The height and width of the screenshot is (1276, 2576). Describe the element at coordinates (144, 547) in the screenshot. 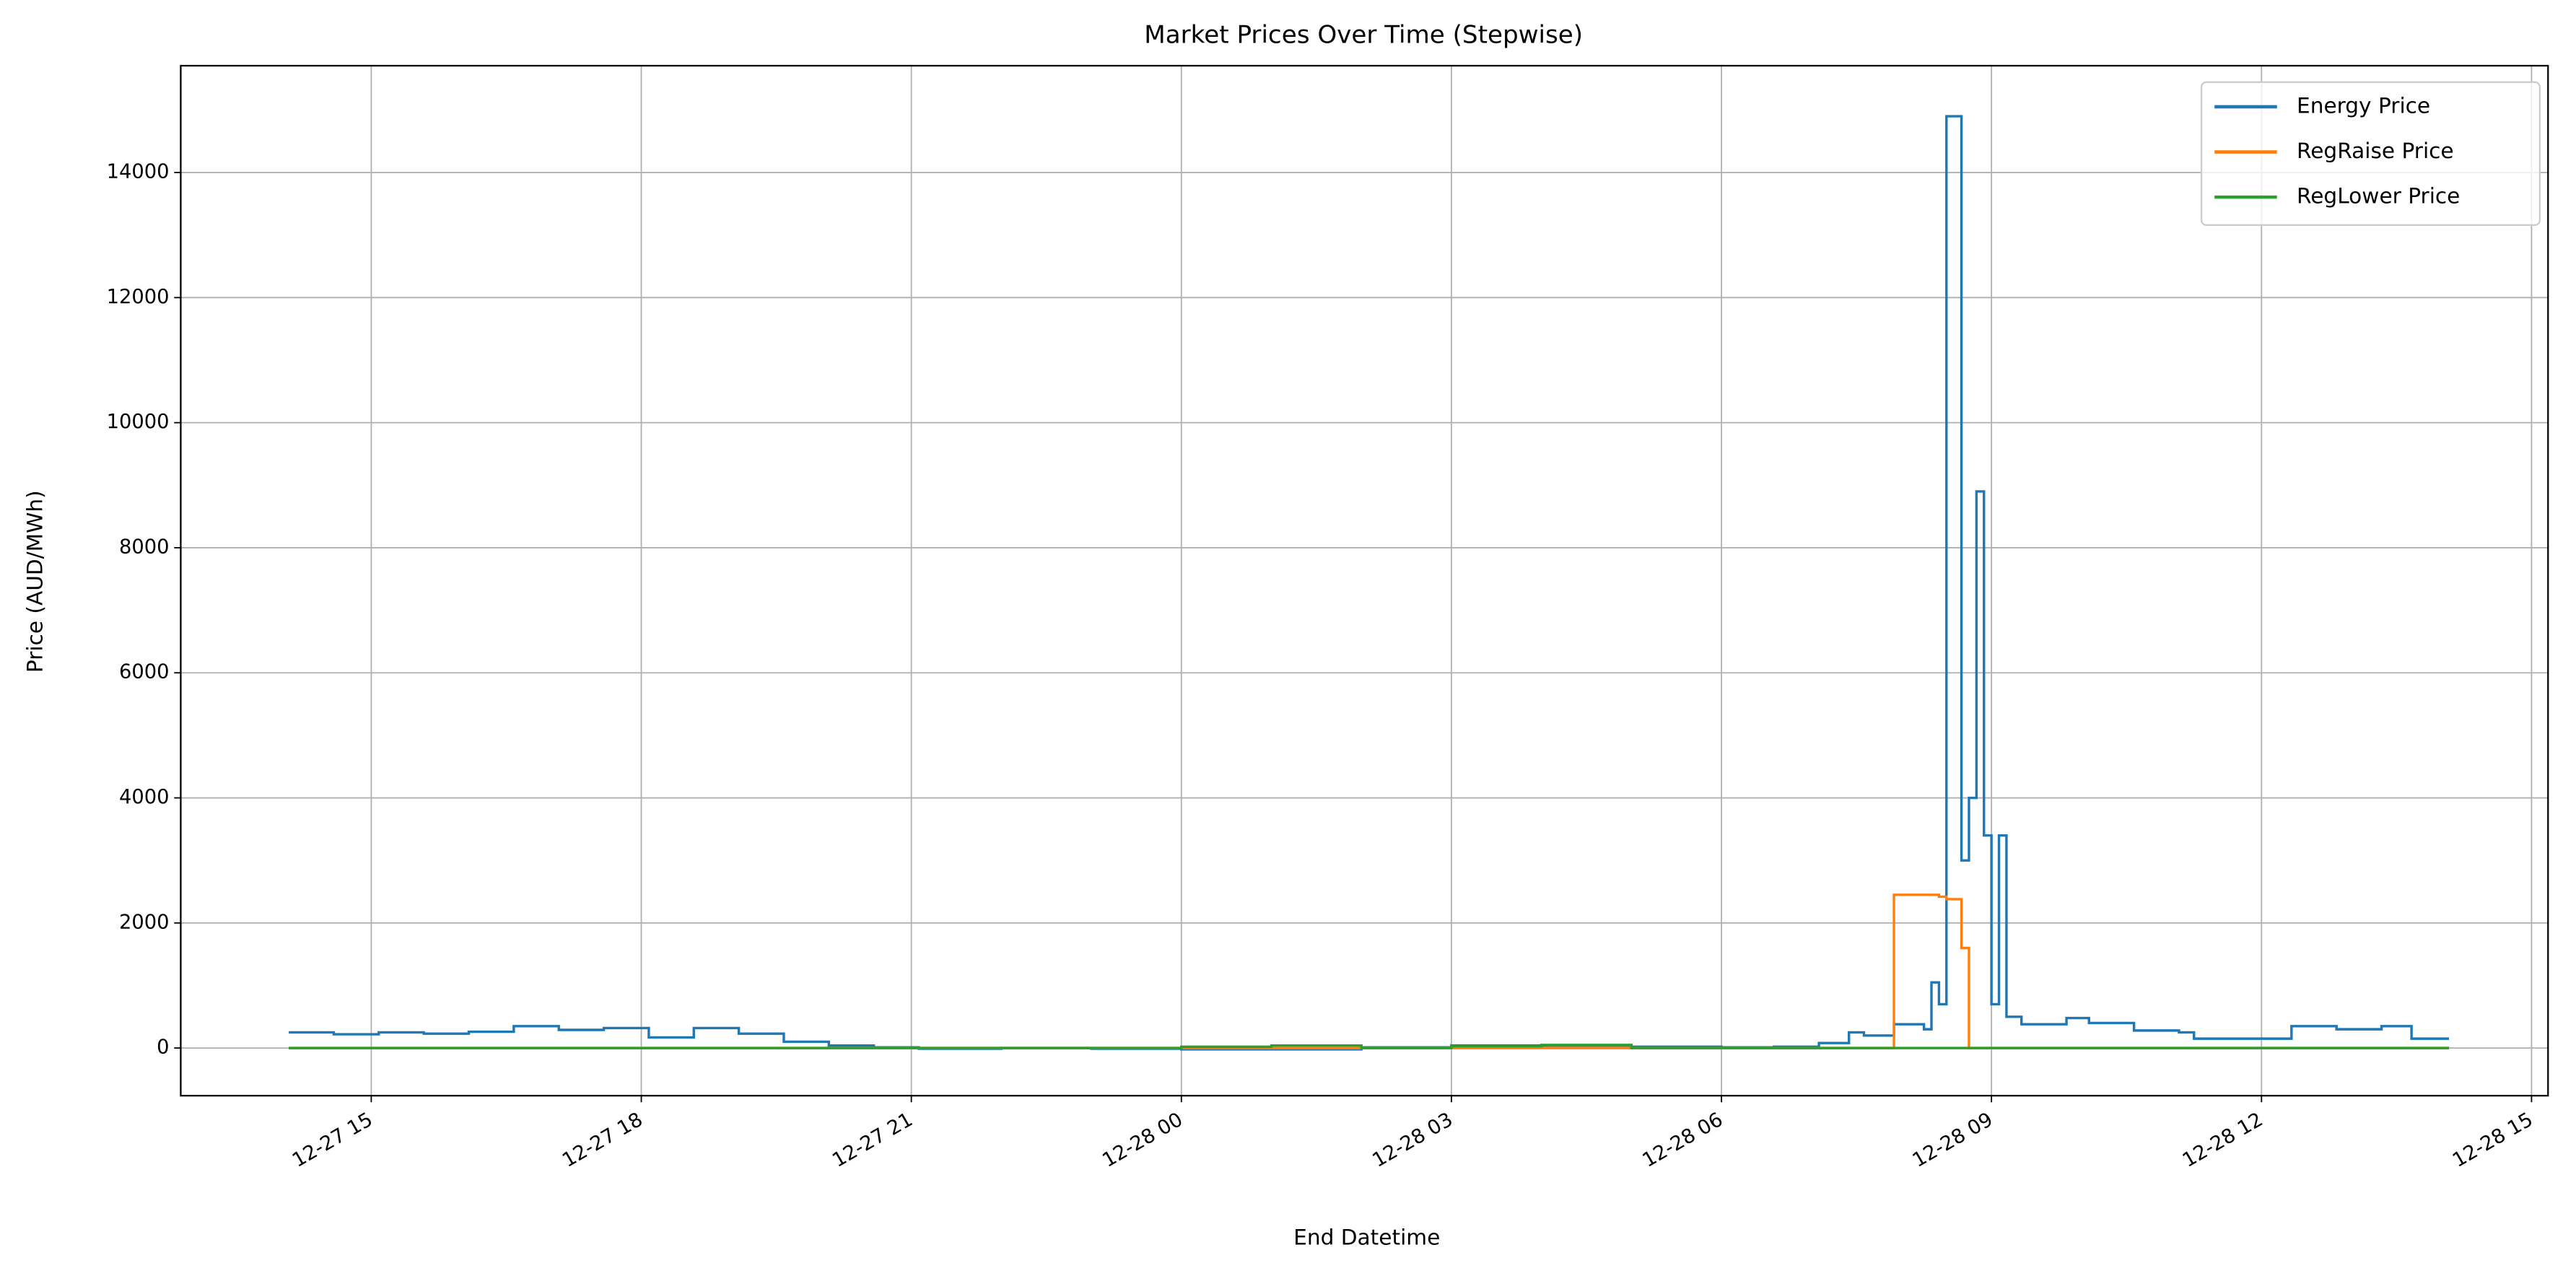

I see `y-tick-label: 8000` at that location.